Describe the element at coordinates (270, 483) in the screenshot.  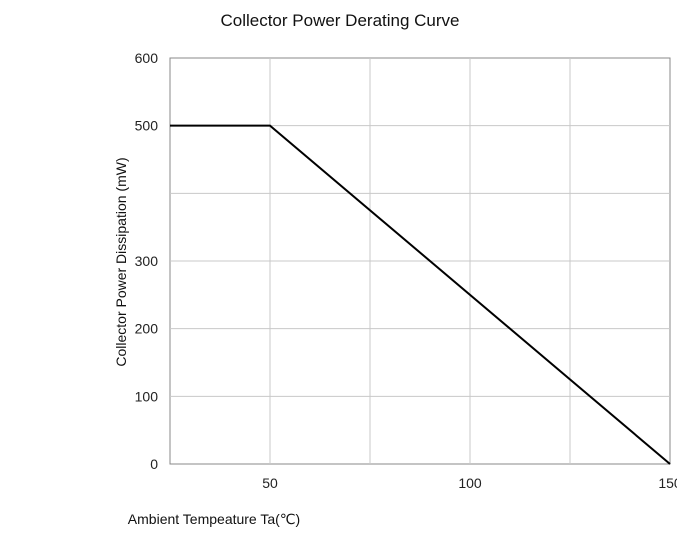
I see `x-tick-label: 50` at that location.